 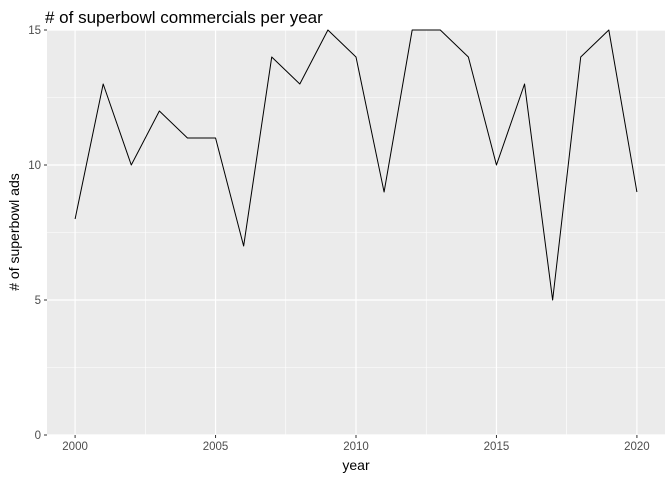 I want to click on y-tick-label: 5, so click(x=38, y=301).